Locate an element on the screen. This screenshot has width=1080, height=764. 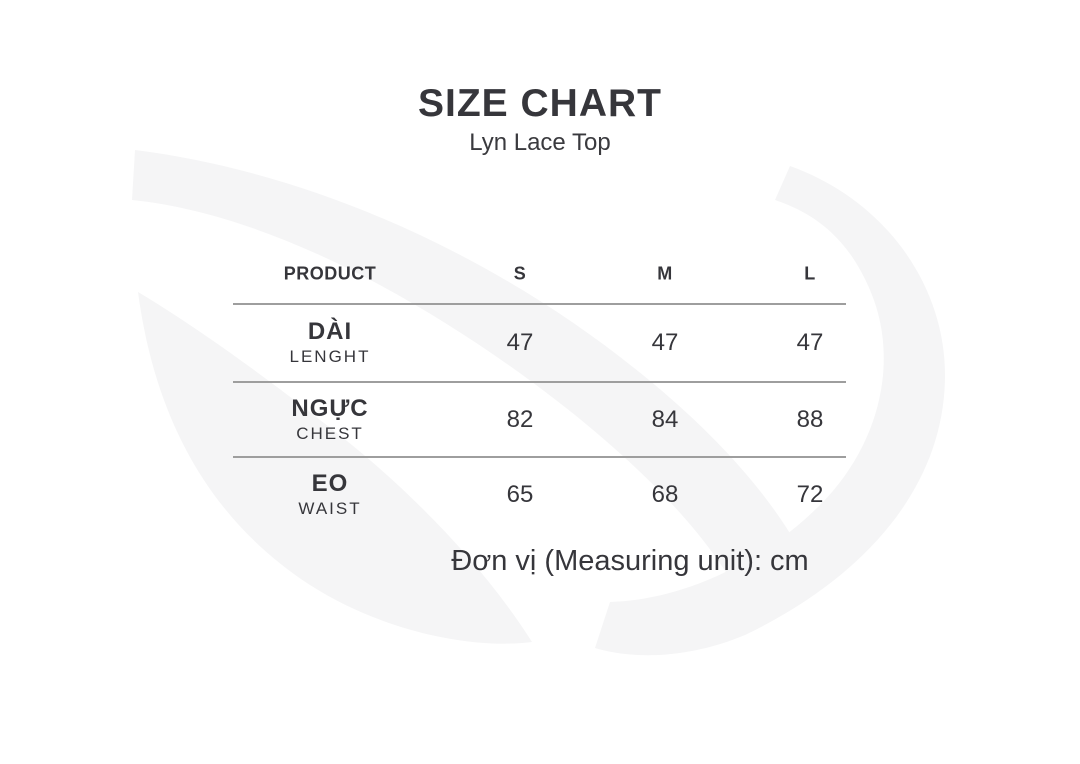
row-label-length: DÀI LENGHT is located at coordinates (330, 342).